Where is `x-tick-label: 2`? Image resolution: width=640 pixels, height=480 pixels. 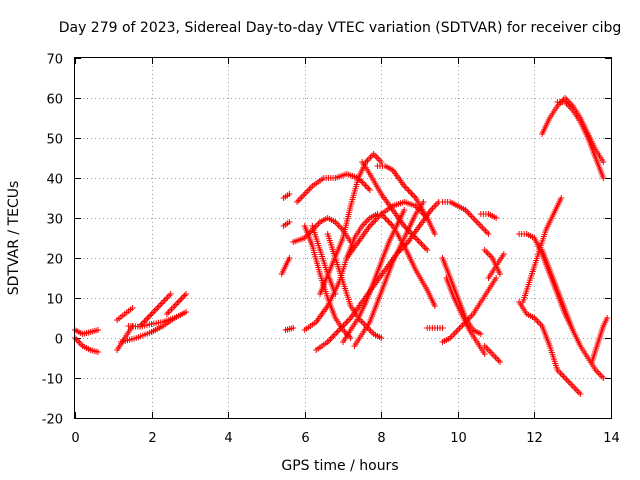 x-tick-label: 2 is located at coordinates (152, 438).